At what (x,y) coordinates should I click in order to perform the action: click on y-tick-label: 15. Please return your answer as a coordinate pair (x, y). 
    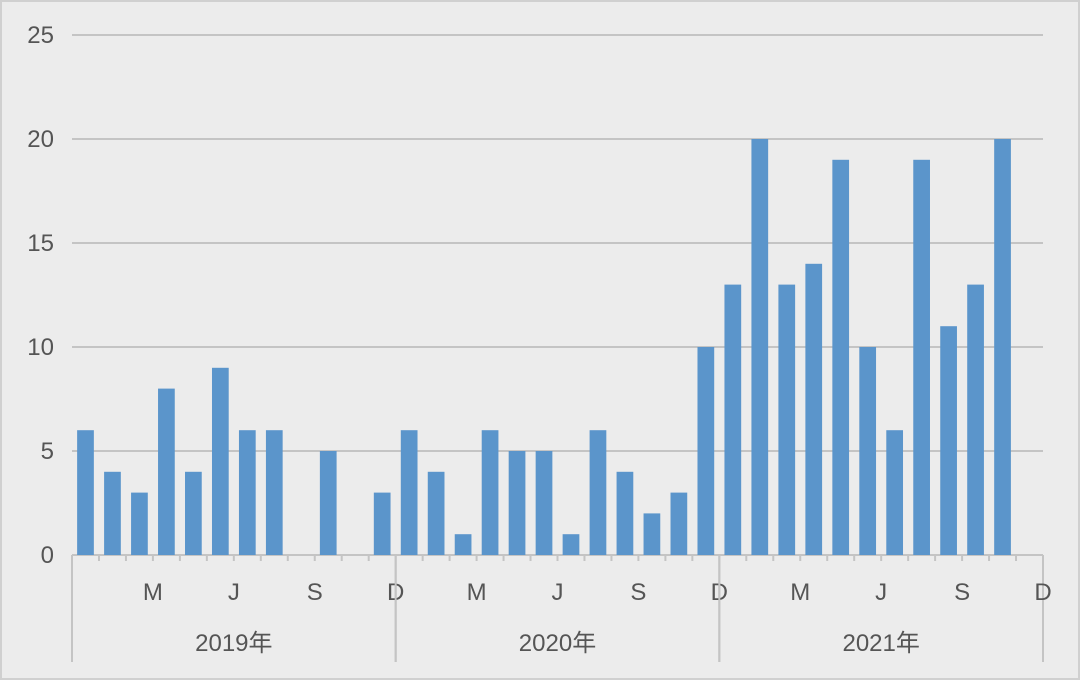
    Looking at the image, I should click on (40, 243).